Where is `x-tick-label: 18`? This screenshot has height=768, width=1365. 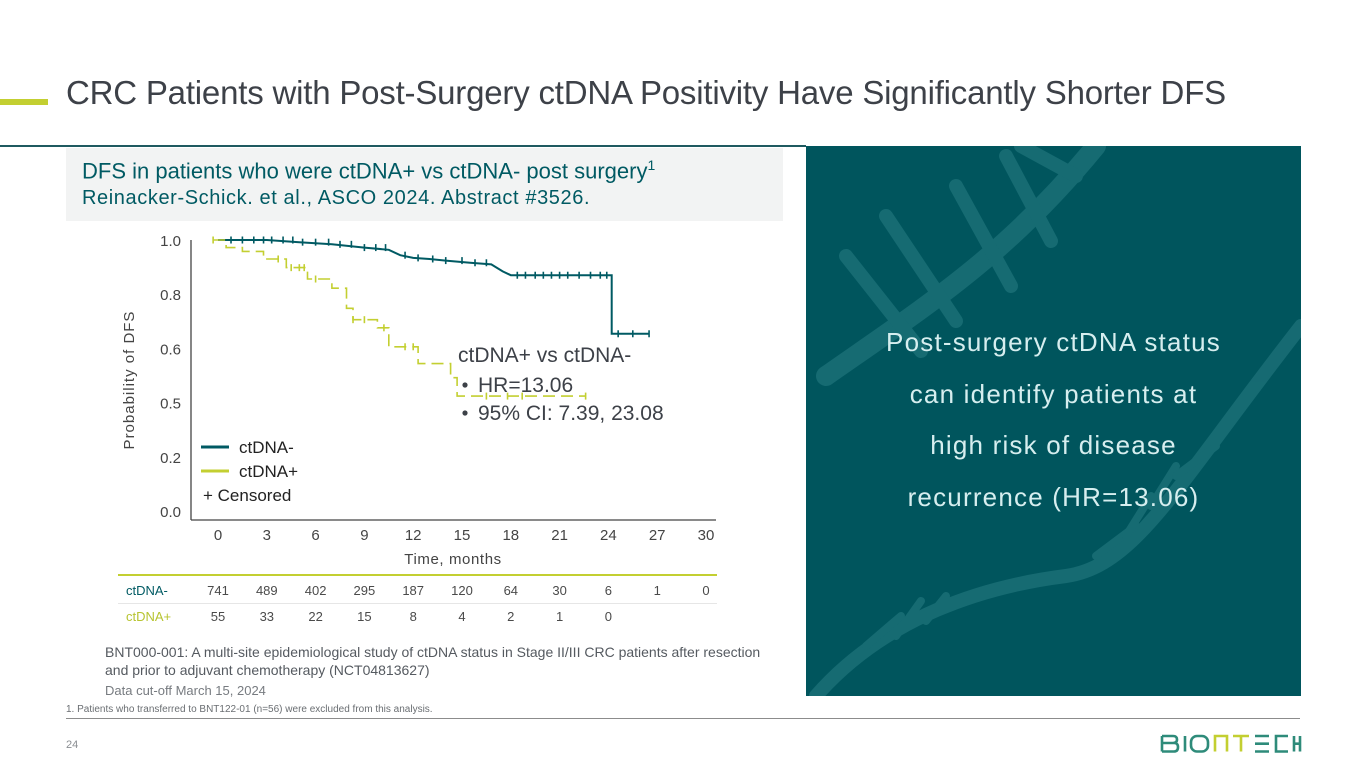 x-tick-label: 18 is located at coordinates (510, 535).